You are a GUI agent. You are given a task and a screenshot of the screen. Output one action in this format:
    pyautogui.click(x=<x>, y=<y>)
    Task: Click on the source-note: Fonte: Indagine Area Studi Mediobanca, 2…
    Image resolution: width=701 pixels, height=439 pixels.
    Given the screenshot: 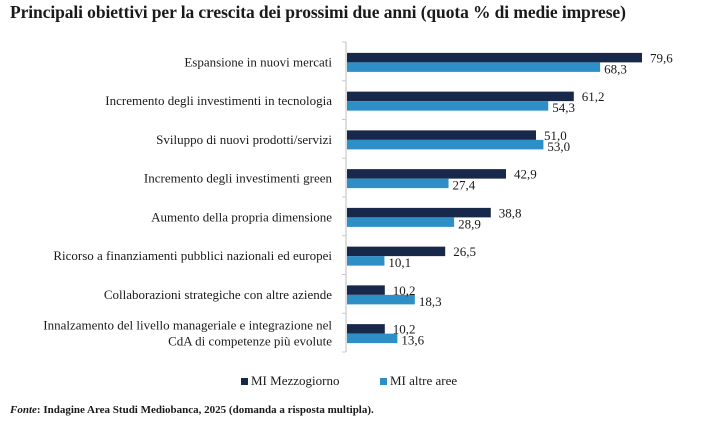 What is the action you would take?
    pyautogui.click(x=192, y=410)
    